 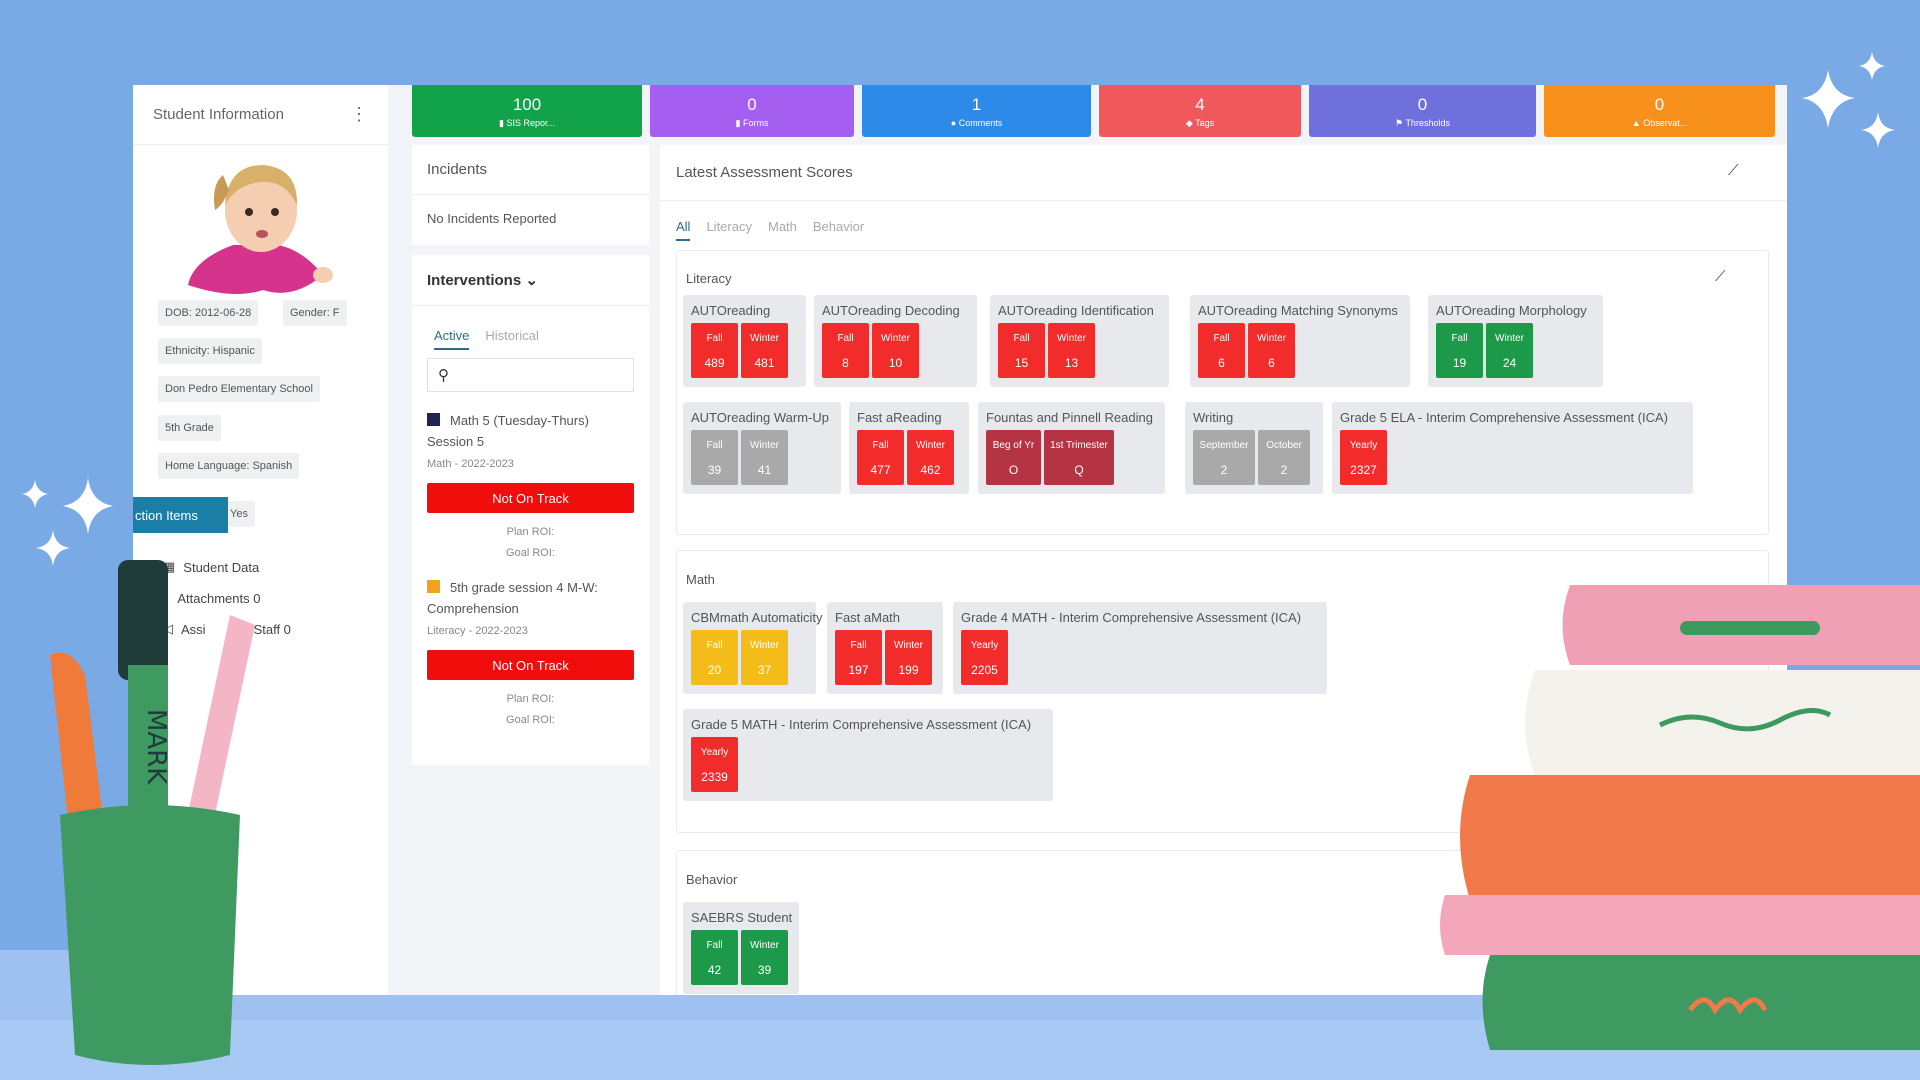 What do you see at coordinates (359, 114) in the screenshot?
I see `more-options-icon: ⋮` at bounding box center [359, 114].